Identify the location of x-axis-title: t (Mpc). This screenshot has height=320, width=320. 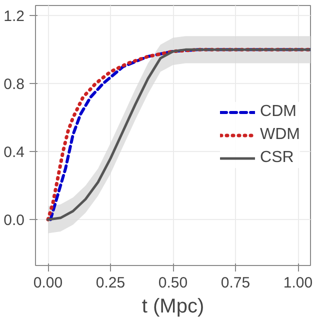
(173, 307).